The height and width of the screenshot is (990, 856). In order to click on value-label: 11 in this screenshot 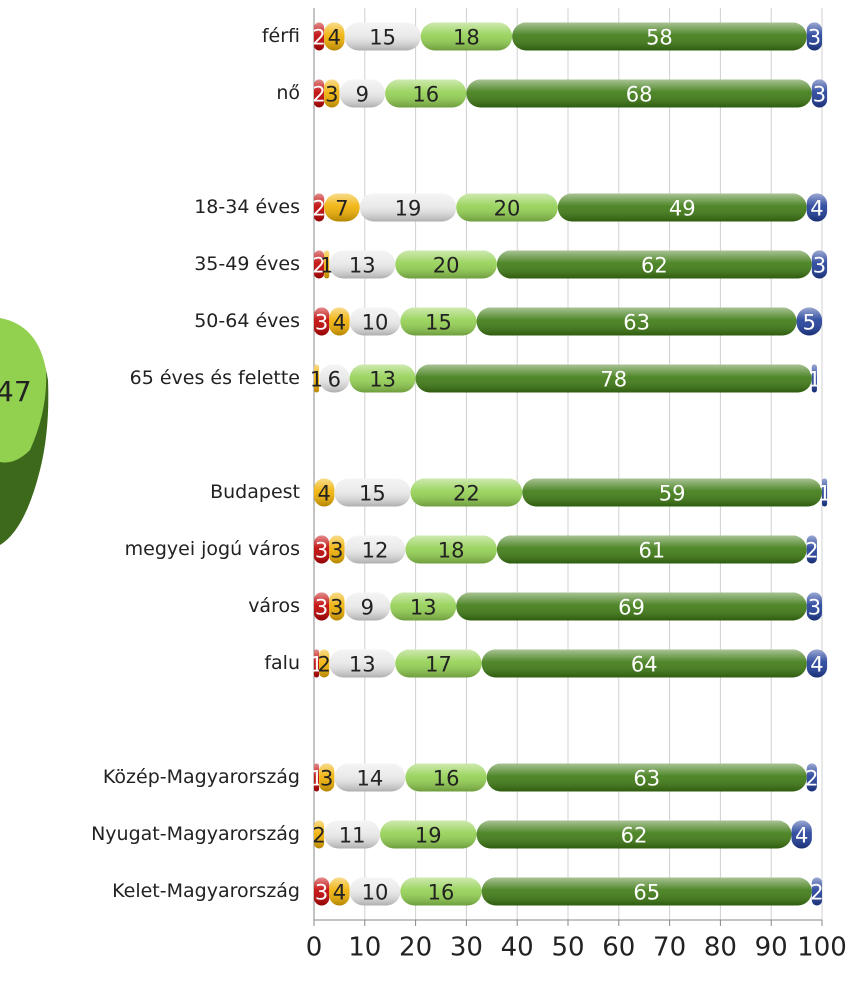, I will do `click(352, 836)`.